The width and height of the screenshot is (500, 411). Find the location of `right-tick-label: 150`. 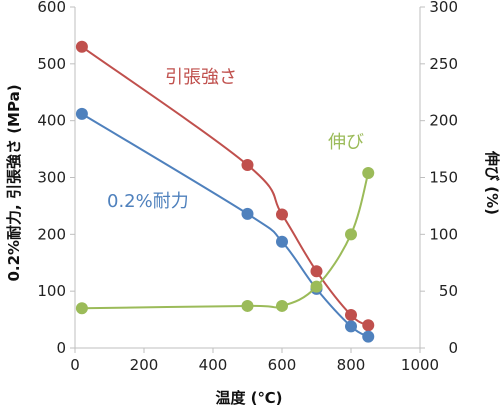

right-tick-label: 150 is located at coordinates (443, 178).